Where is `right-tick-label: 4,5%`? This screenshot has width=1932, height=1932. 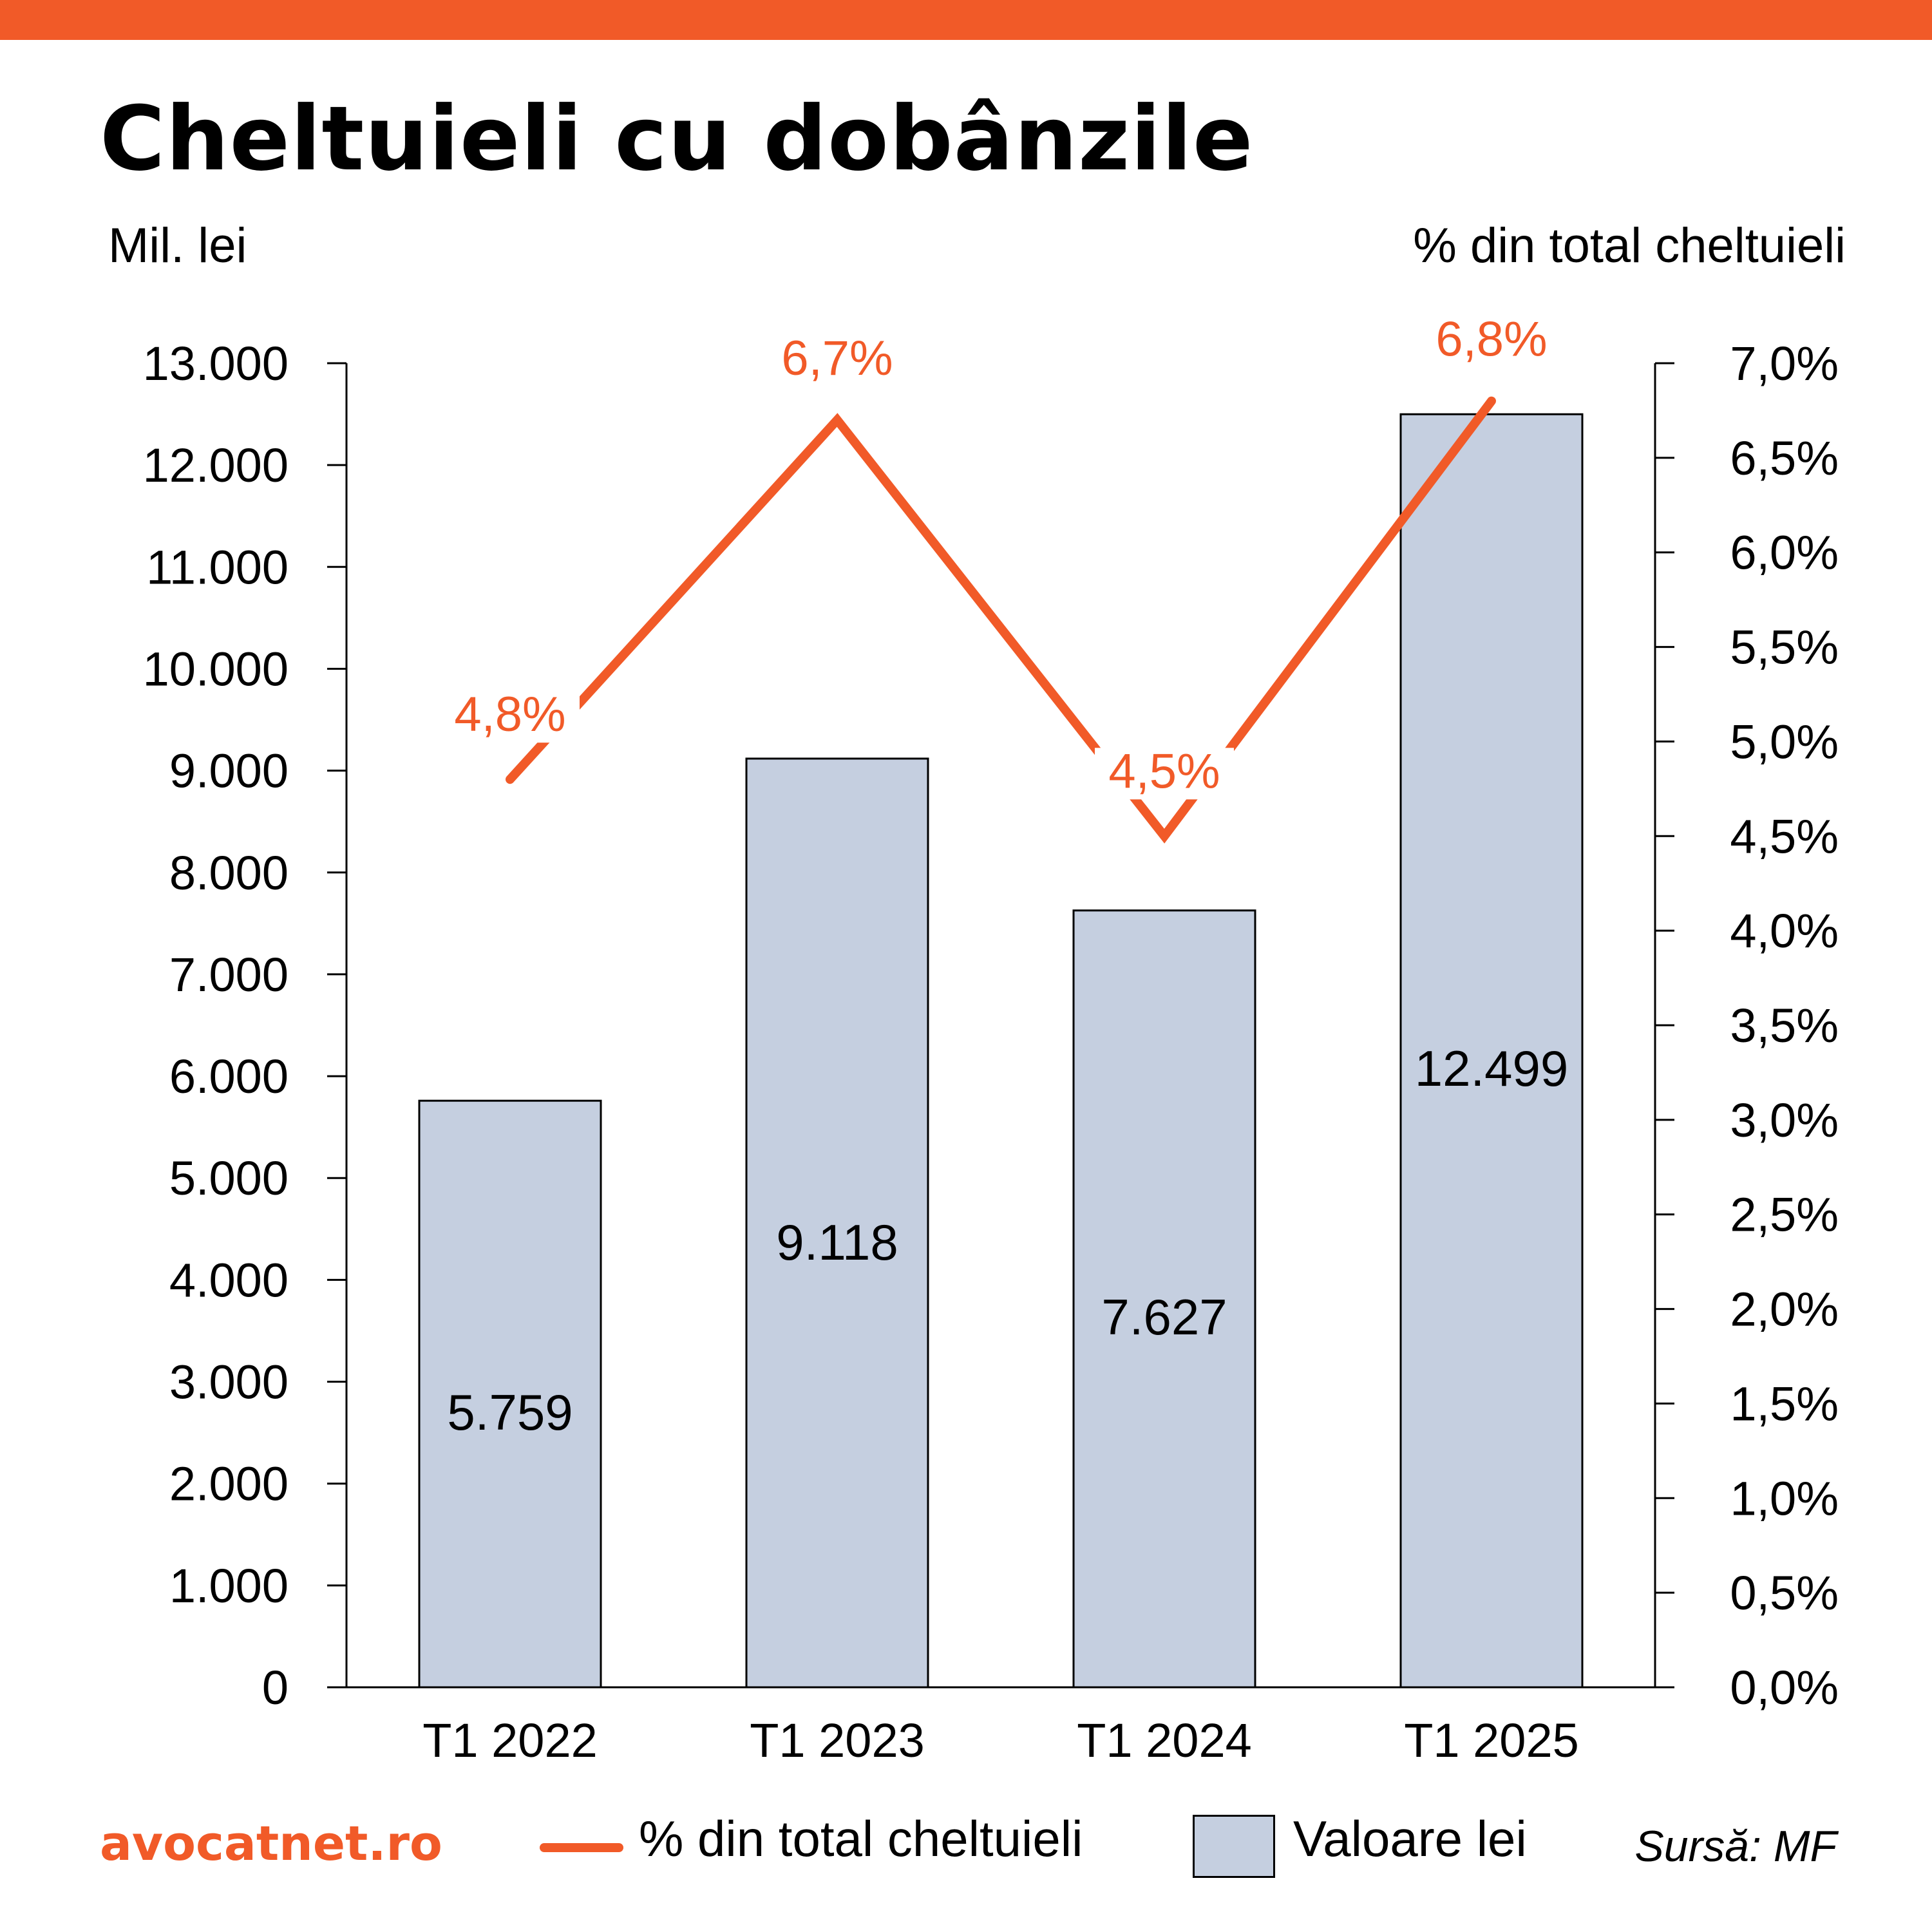 right-tick-label: 4,5% is located at coordinates (1785, 837).